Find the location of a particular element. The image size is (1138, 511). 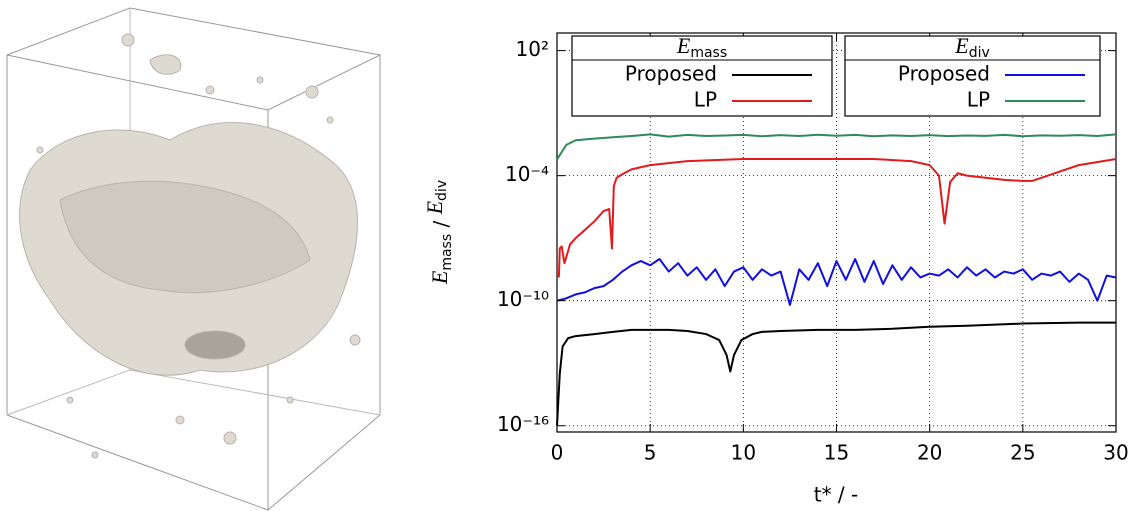

legend-box is located at coordinates (972, 76).